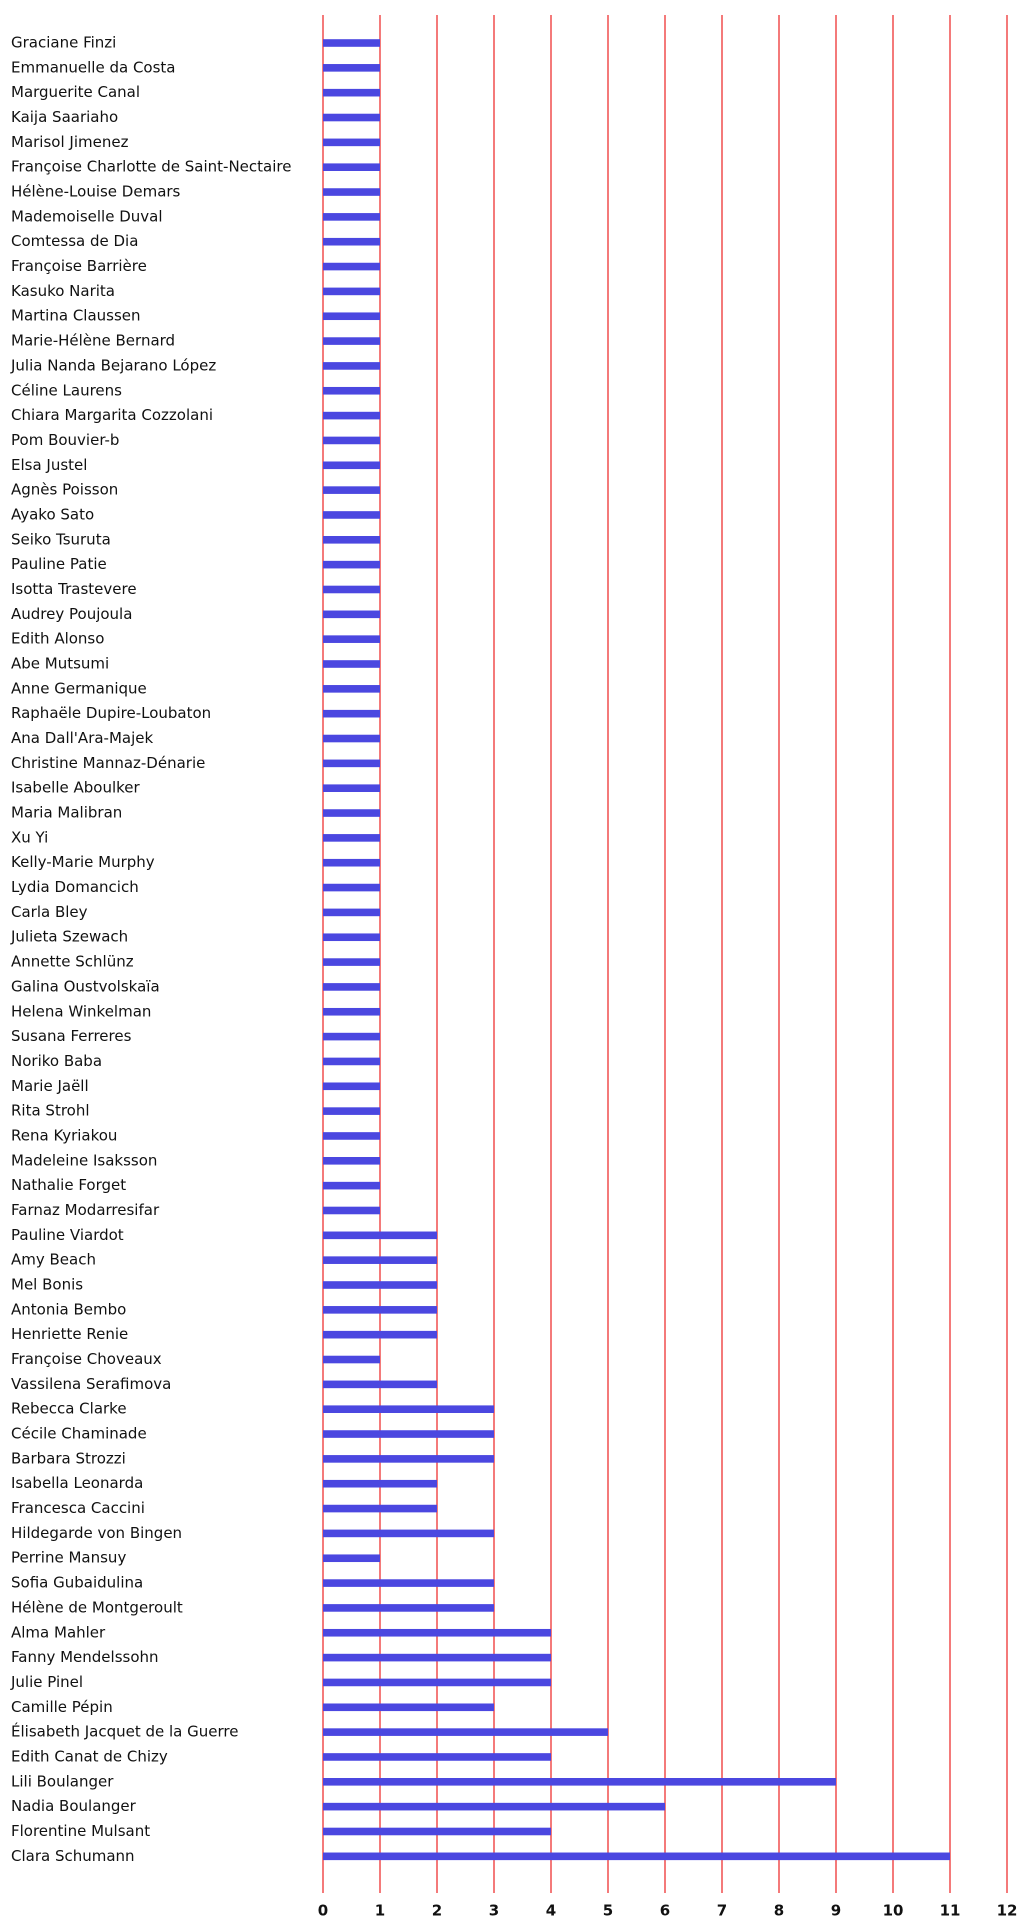 The height and width of the screenshot is (1930, 1024). What do you see at coordinates (66, 813) in the screenshot?
I see `category-label: Maria Malibran` at bounding box center [66, 813].